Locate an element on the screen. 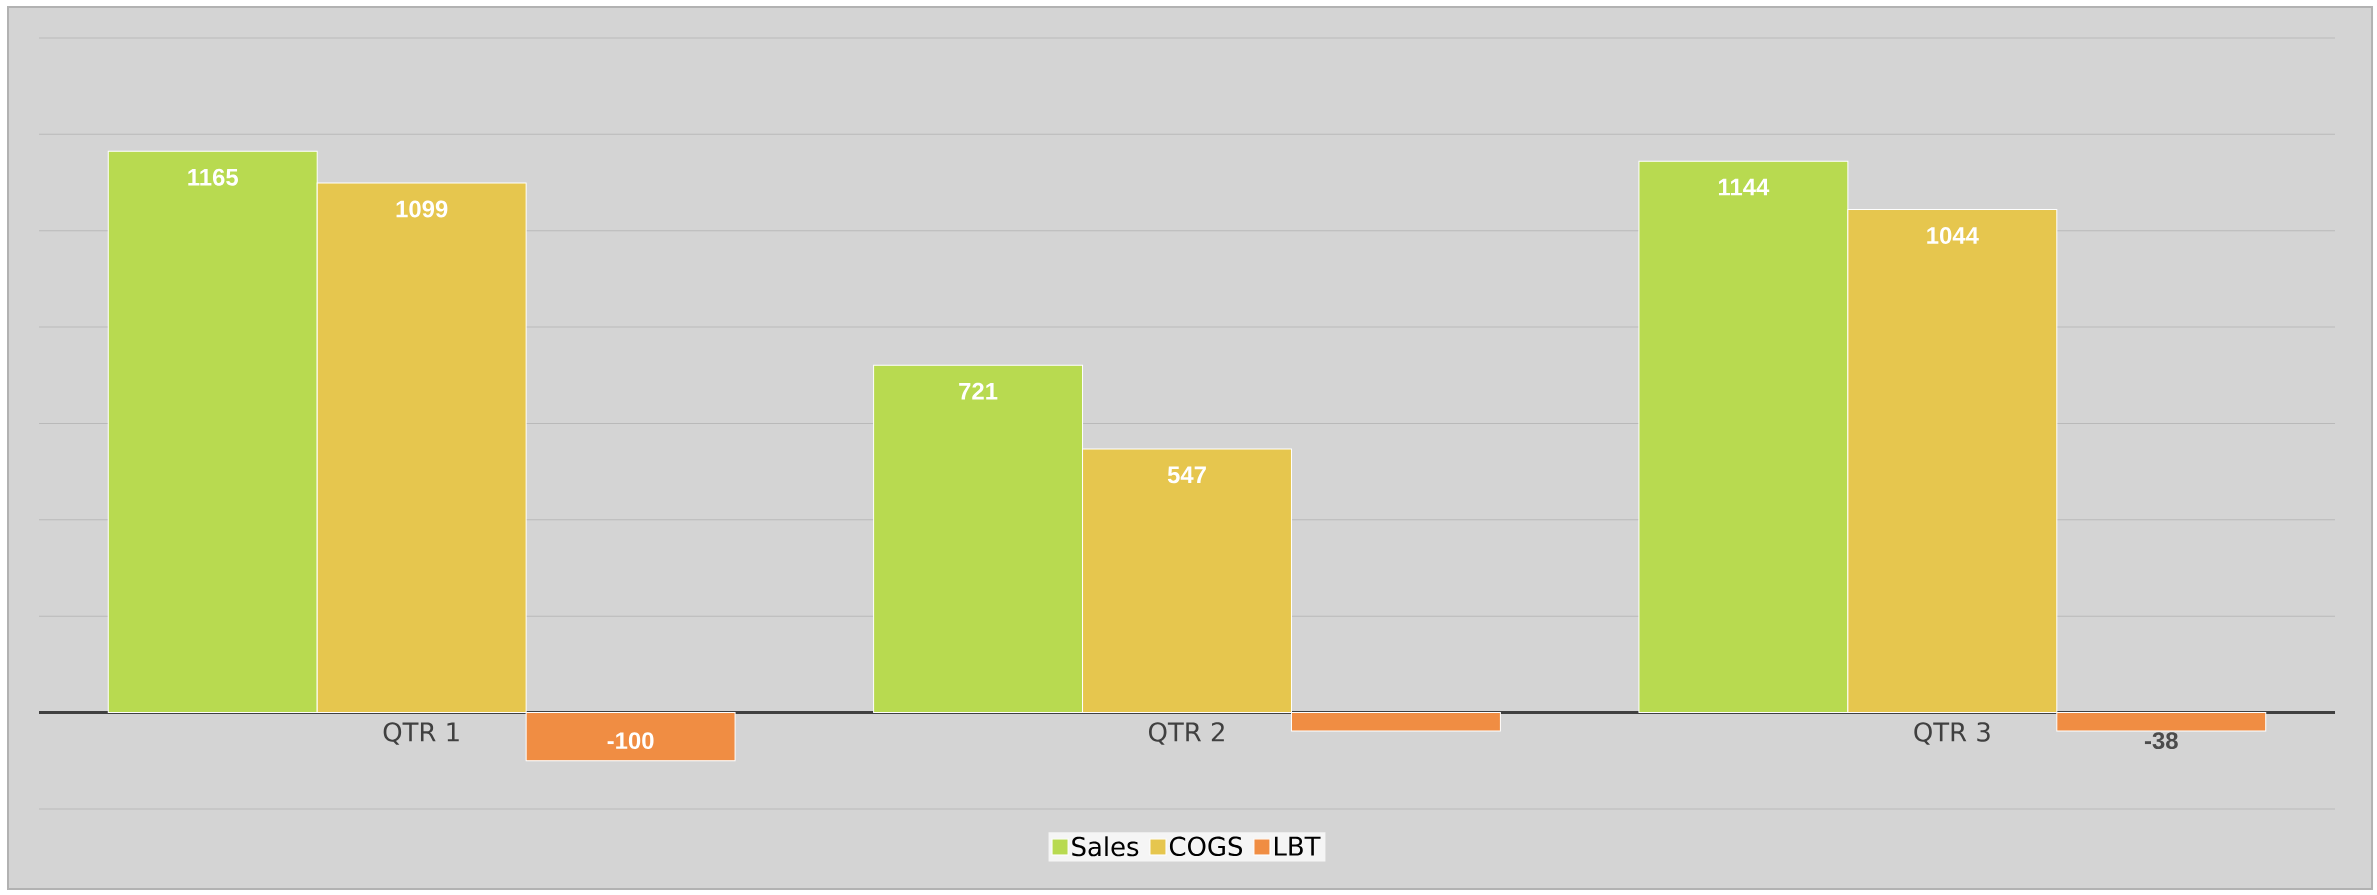  data-label: 721 is located at coordinates (978, 391).